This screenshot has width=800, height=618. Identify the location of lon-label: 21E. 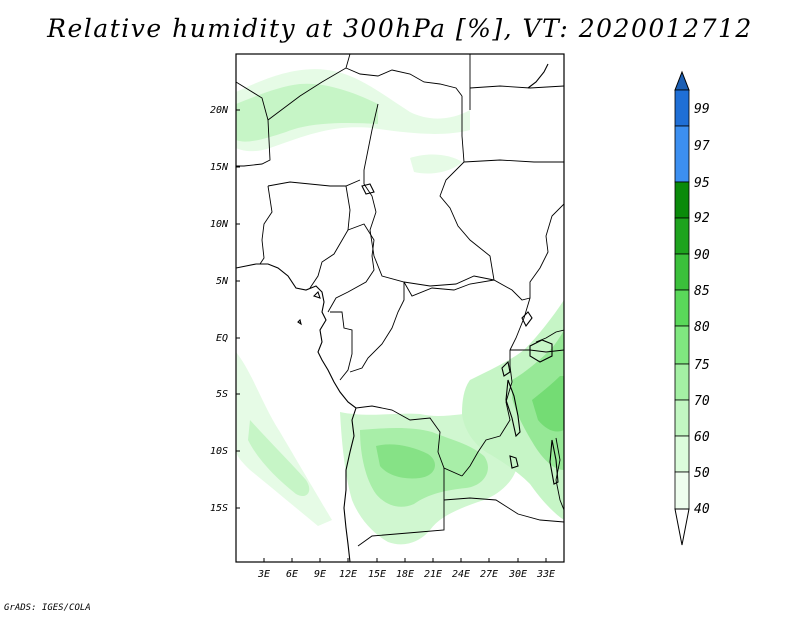
(433, 574).